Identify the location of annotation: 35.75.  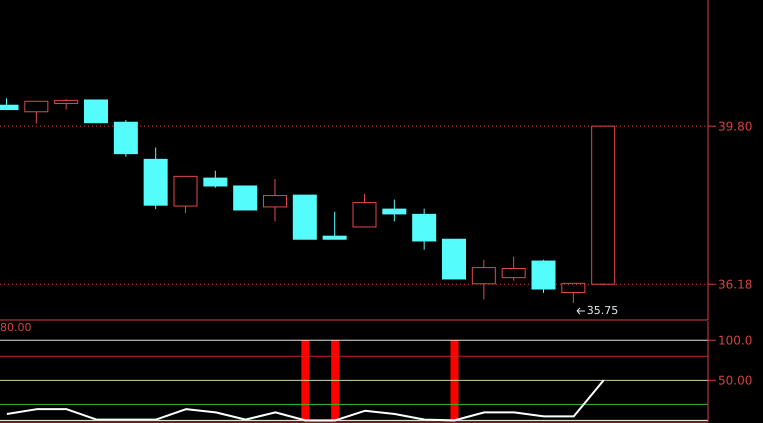
(602, 310).